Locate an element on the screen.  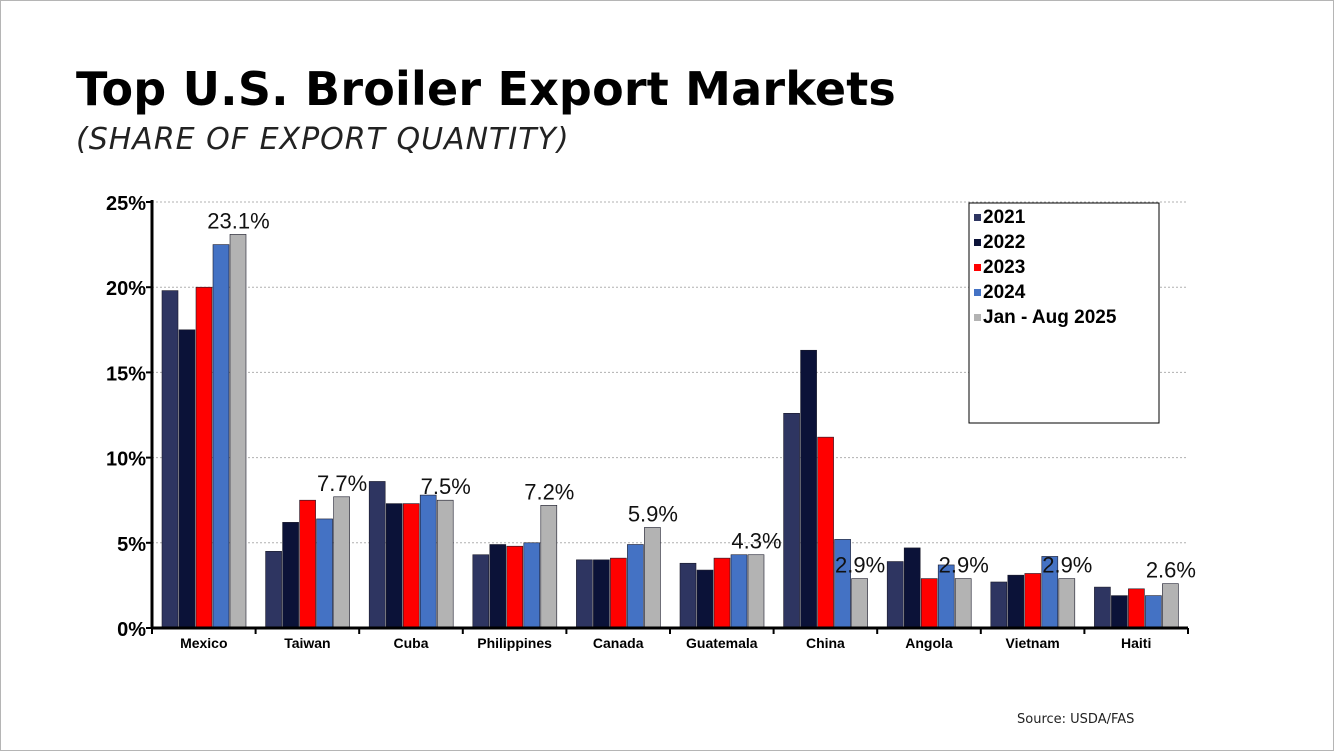
bar-china-jan-aug-2025 is located at coordinates (859, 603).